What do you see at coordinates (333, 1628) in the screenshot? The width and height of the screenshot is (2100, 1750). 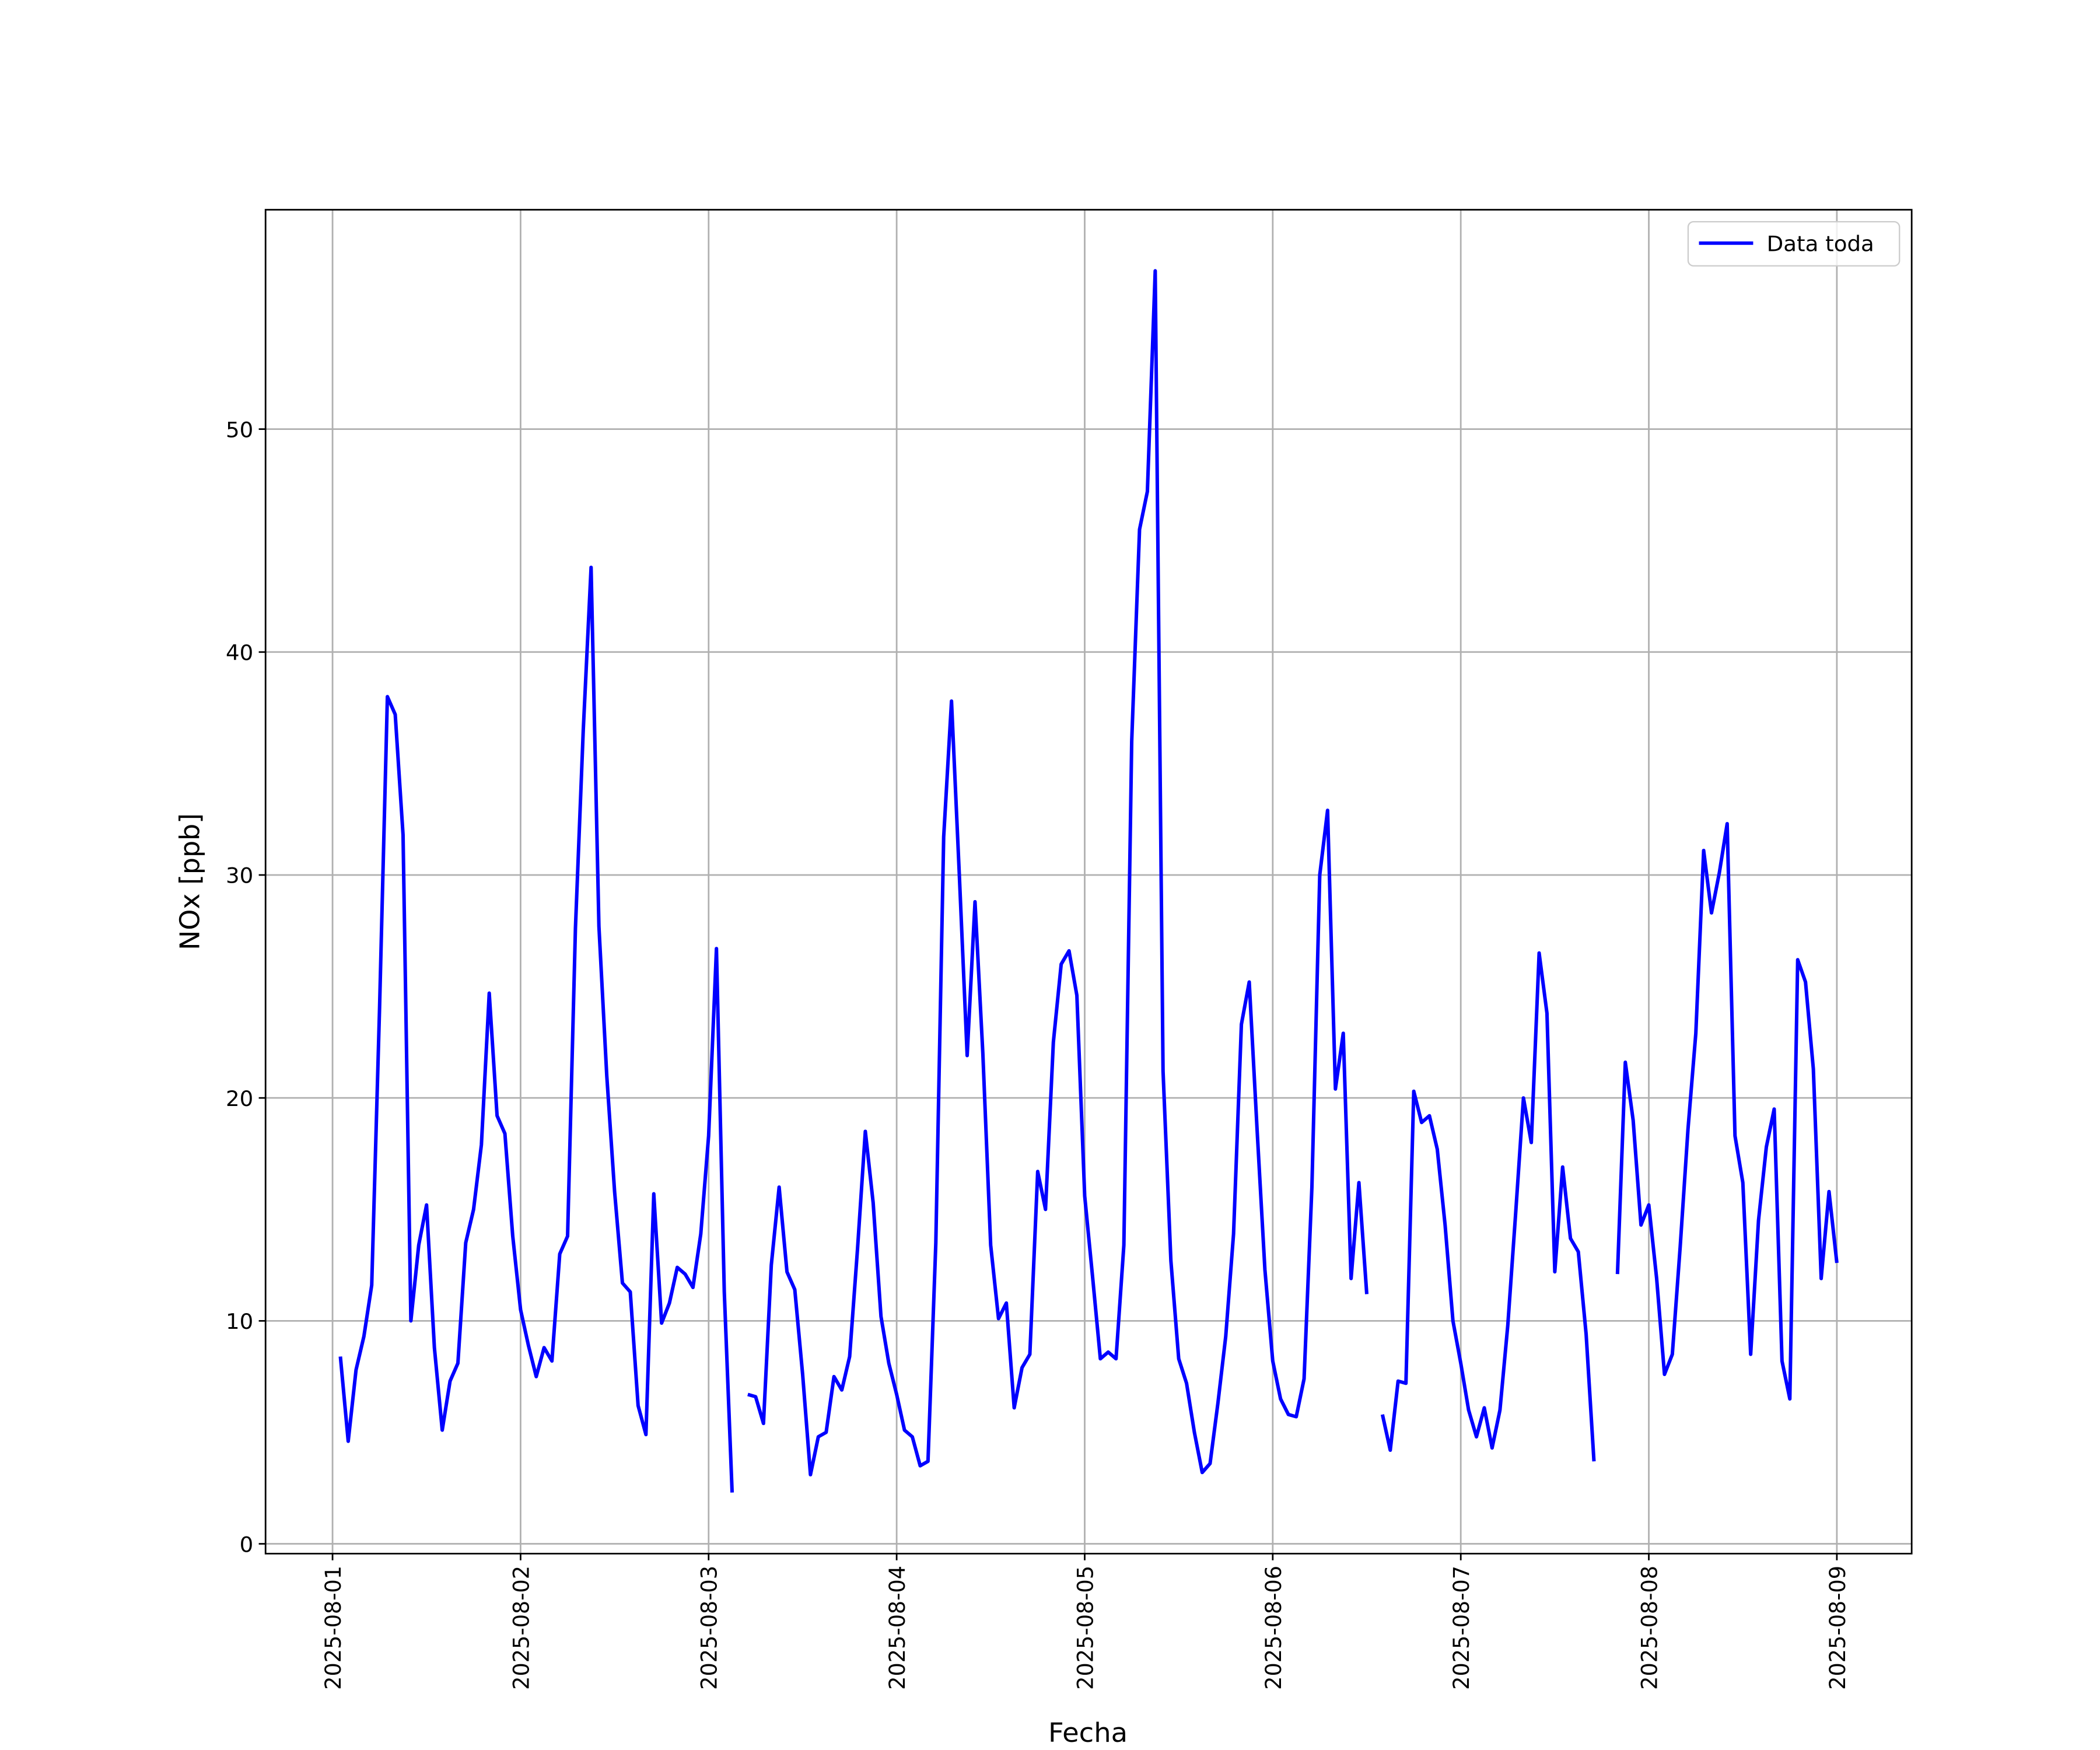 I see `x-tick-label: 2025-08-01` at bounding box center [333, 1628].